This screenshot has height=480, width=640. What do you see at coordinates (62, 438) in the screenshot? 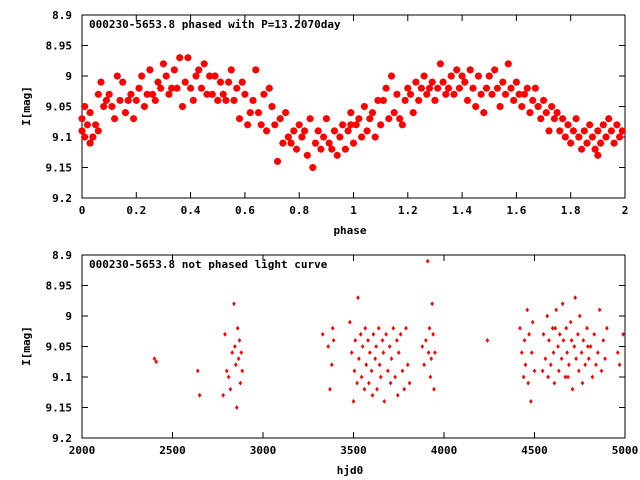
I see `bottom-y-tick-label: 9.2` at bounding box center [62, 438].